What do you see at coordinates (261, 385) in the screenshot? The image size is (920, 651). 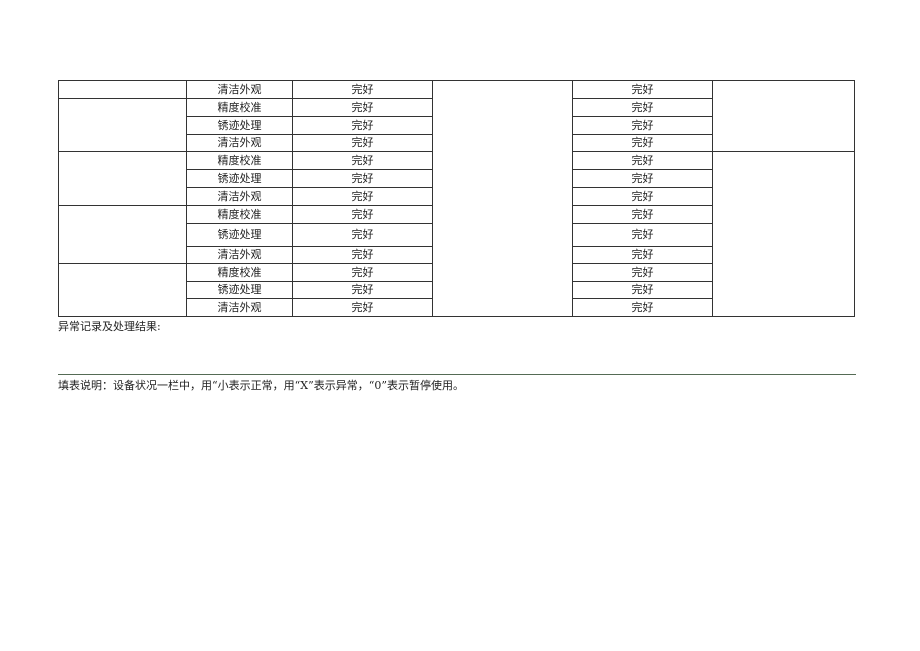 I see `fill-instructions: 填表说明：设备状况一栏中，用“小表示正常，用“X”表示异常，“0”表示暂停使用。` at bounding box center [261, 385].